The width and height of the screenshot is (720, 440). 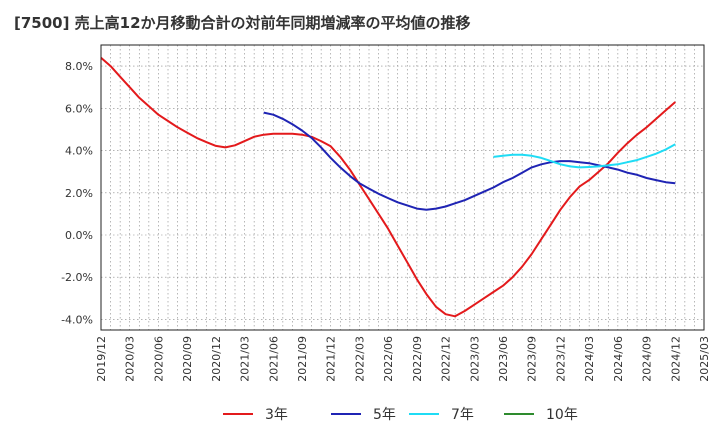 What do you see at coordinates (704, 359) in the screenshot?
I see `x-tick-label: 2025/03` at bounding box center [704, 359].